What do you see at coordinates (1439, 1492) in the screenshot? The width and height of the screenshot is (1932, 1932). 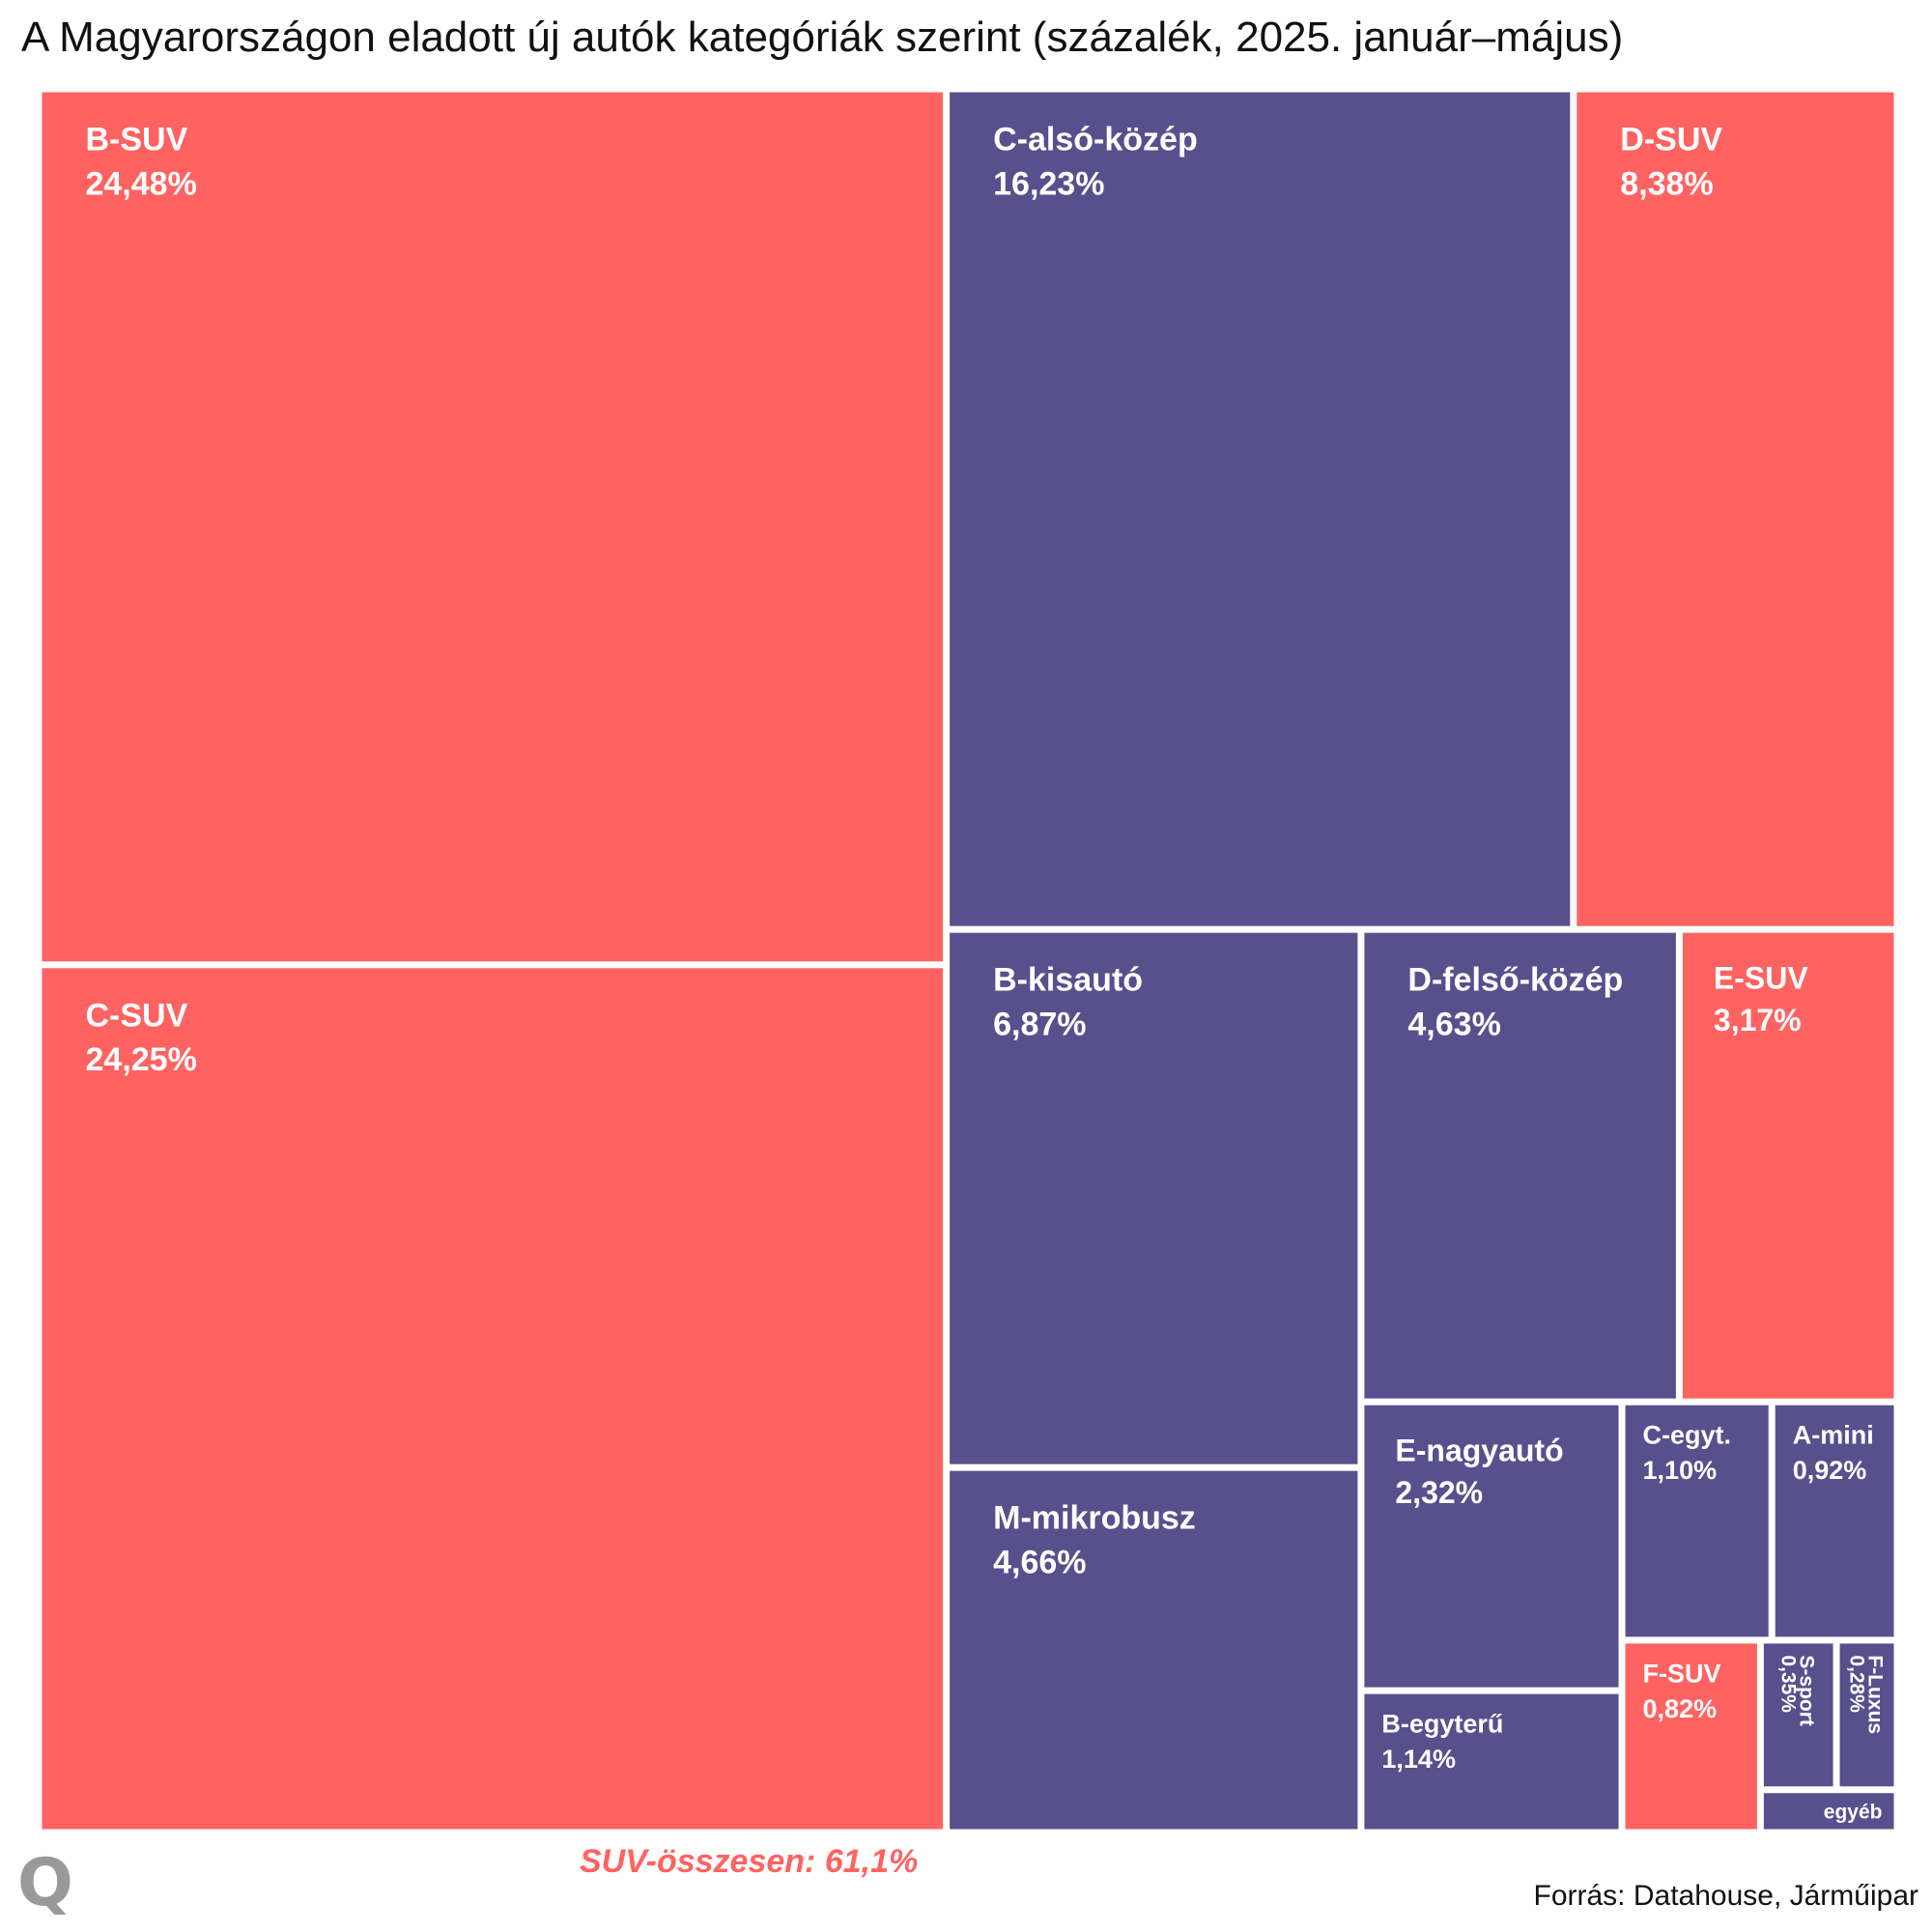 I see `tile-value-e-nagyauto: 2,32%` at bounding box center [1439, 1492].